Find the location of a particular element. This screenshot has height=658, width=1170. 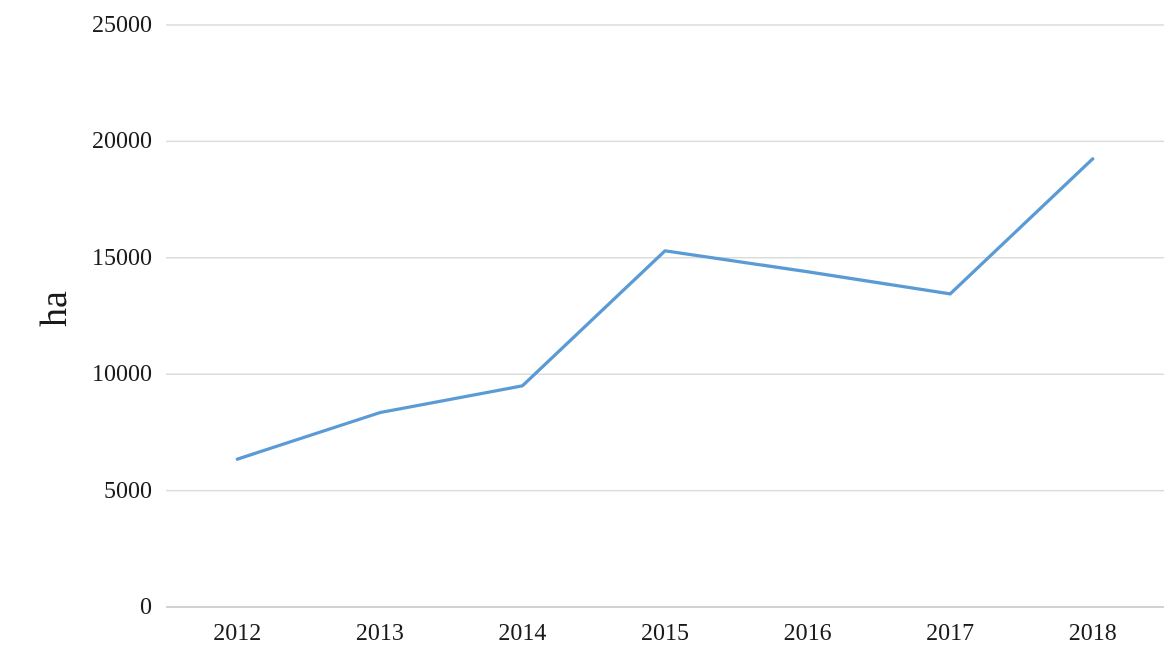

x-tick-label: 2016 is located at coordinates (807, 633).